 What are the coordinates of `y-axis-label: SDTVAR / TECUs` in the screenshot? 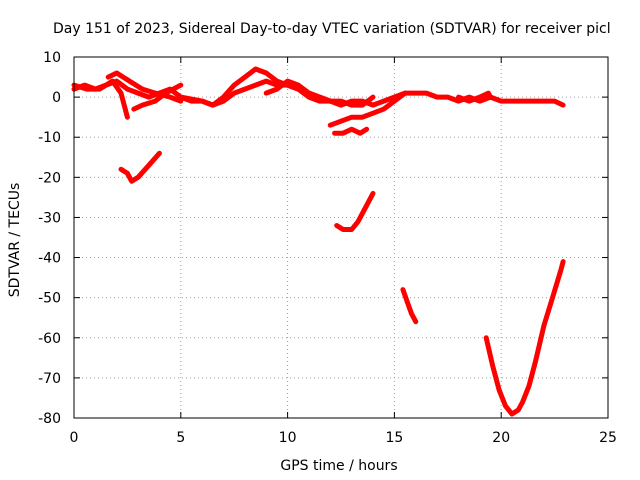 It's located at (15, 240).